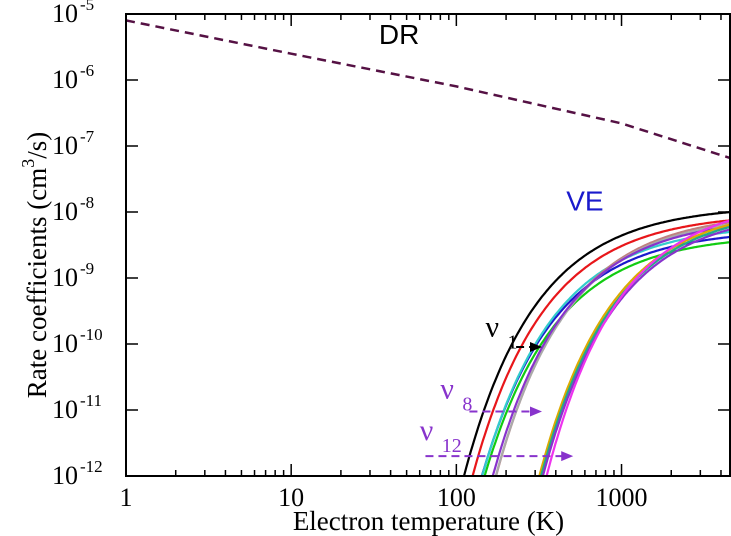  What do you see at coordinates (91, 334) in the screenshot?
I see `y-tick-exponent: -10` at bounding box center [91, 334].